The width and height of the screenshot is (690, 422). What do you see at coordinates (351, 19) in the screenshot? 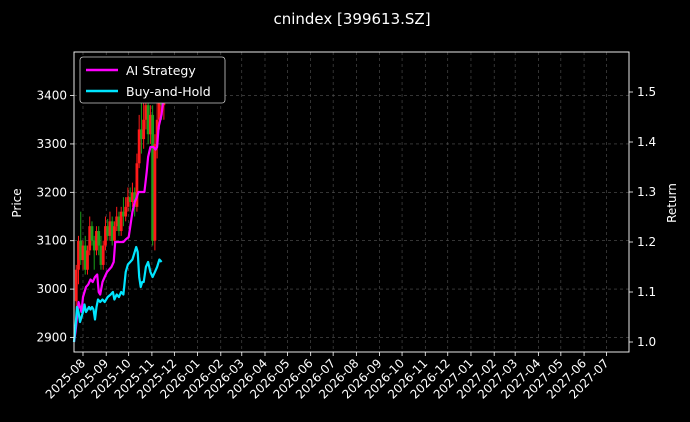
I see `chart-title: cnindex [399613.SZ]` at bounding box center [351, 19].